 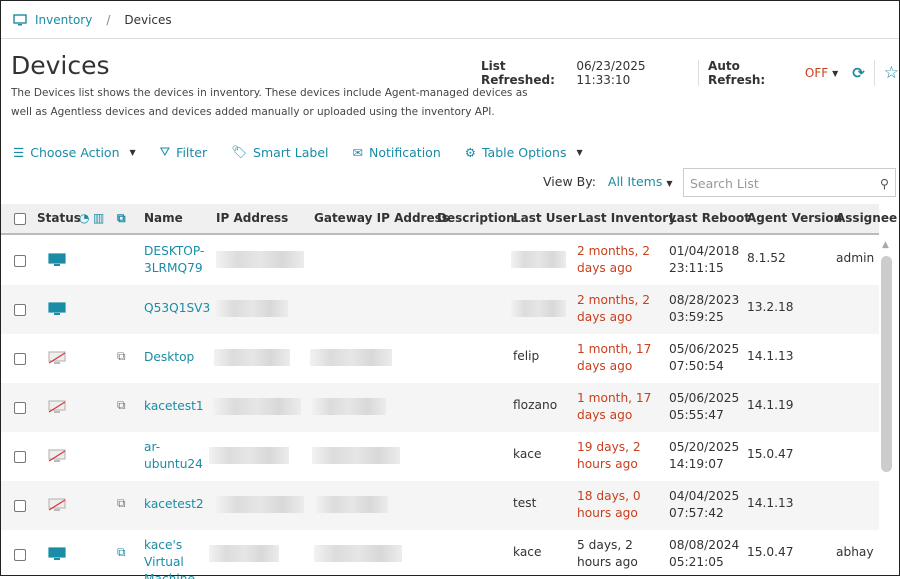 What do you see at coordinates (858, 73) in the screenshot?
I see `refresh-icon: ⟳` at bounding box center [858, 73].